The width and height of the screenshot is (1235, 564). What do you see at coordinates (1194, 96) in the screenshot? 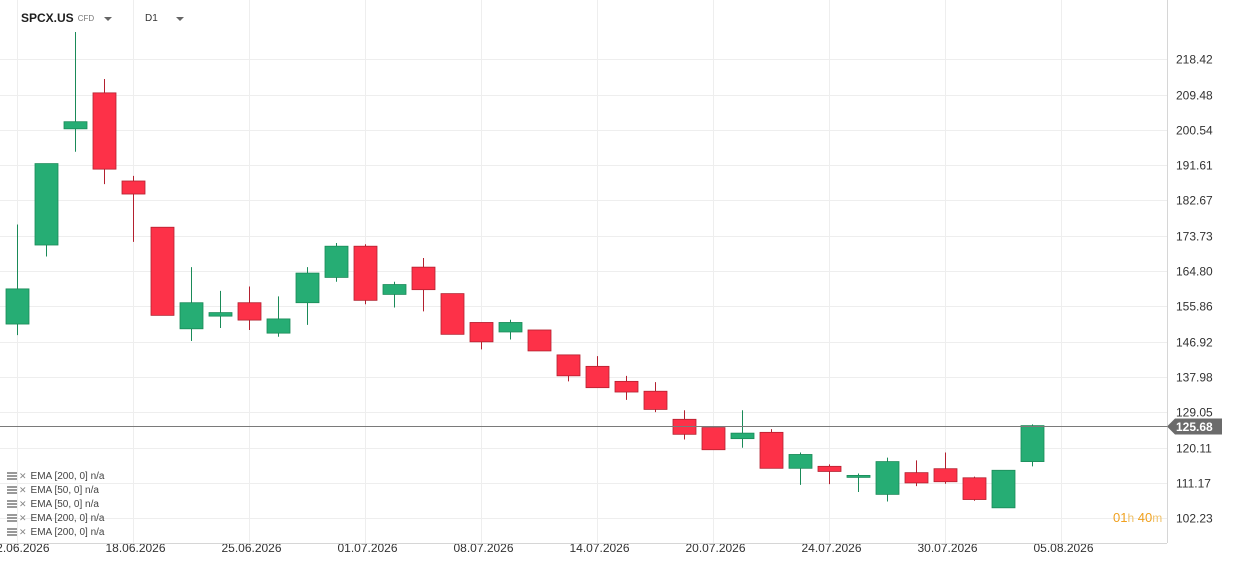
I see `y-tick-label: 209.48` at bounding box center [1194, 96].